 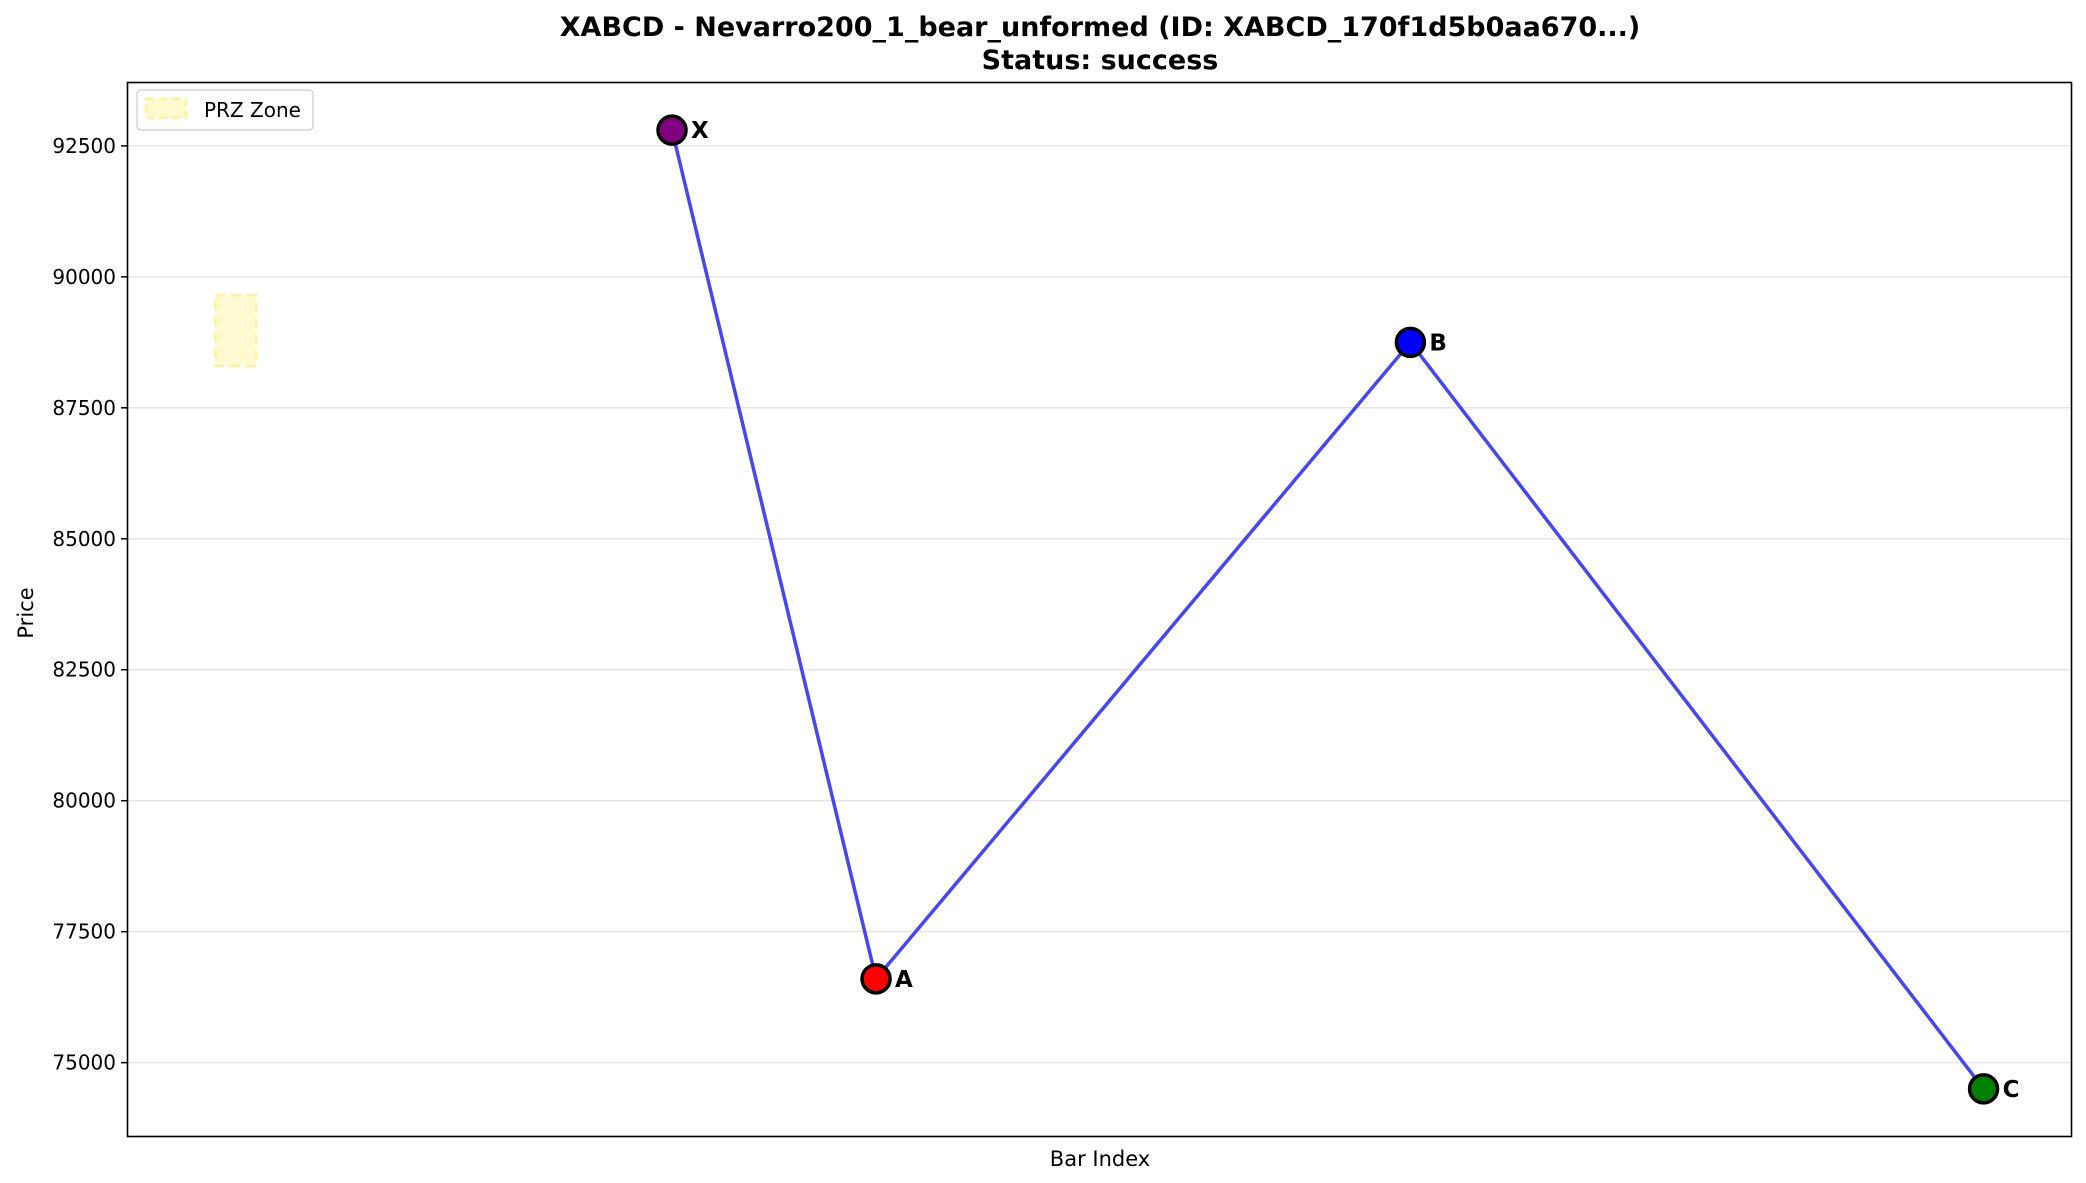 I want to click on point-c, so click(x=1983, y=1089).